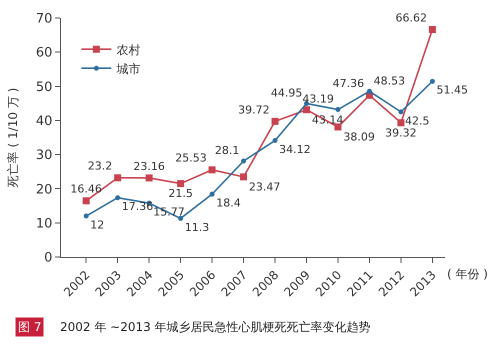  Describe the element at coordinates (44, 224) in the screenshot. I see `y-tick-label: 10` at that location.